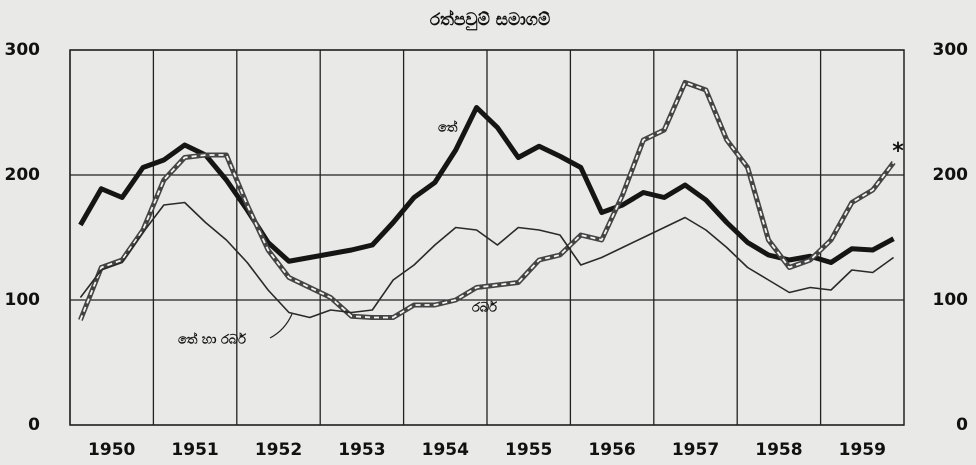 The width and height of the screenshot is (976, 465). I want to click on x-tick-label: 1956, so click(611, 450).